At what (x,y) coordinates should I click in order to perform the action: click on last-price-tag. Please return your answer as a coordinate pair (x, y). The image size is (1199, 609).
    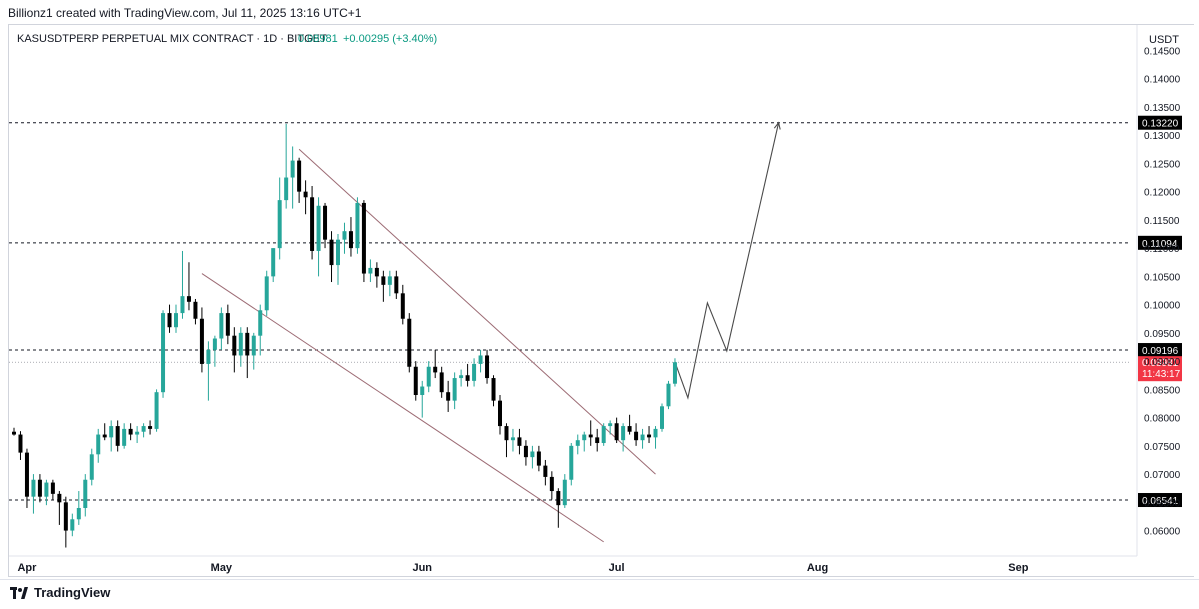
    Looking at the image, I should click on (1160, 369).